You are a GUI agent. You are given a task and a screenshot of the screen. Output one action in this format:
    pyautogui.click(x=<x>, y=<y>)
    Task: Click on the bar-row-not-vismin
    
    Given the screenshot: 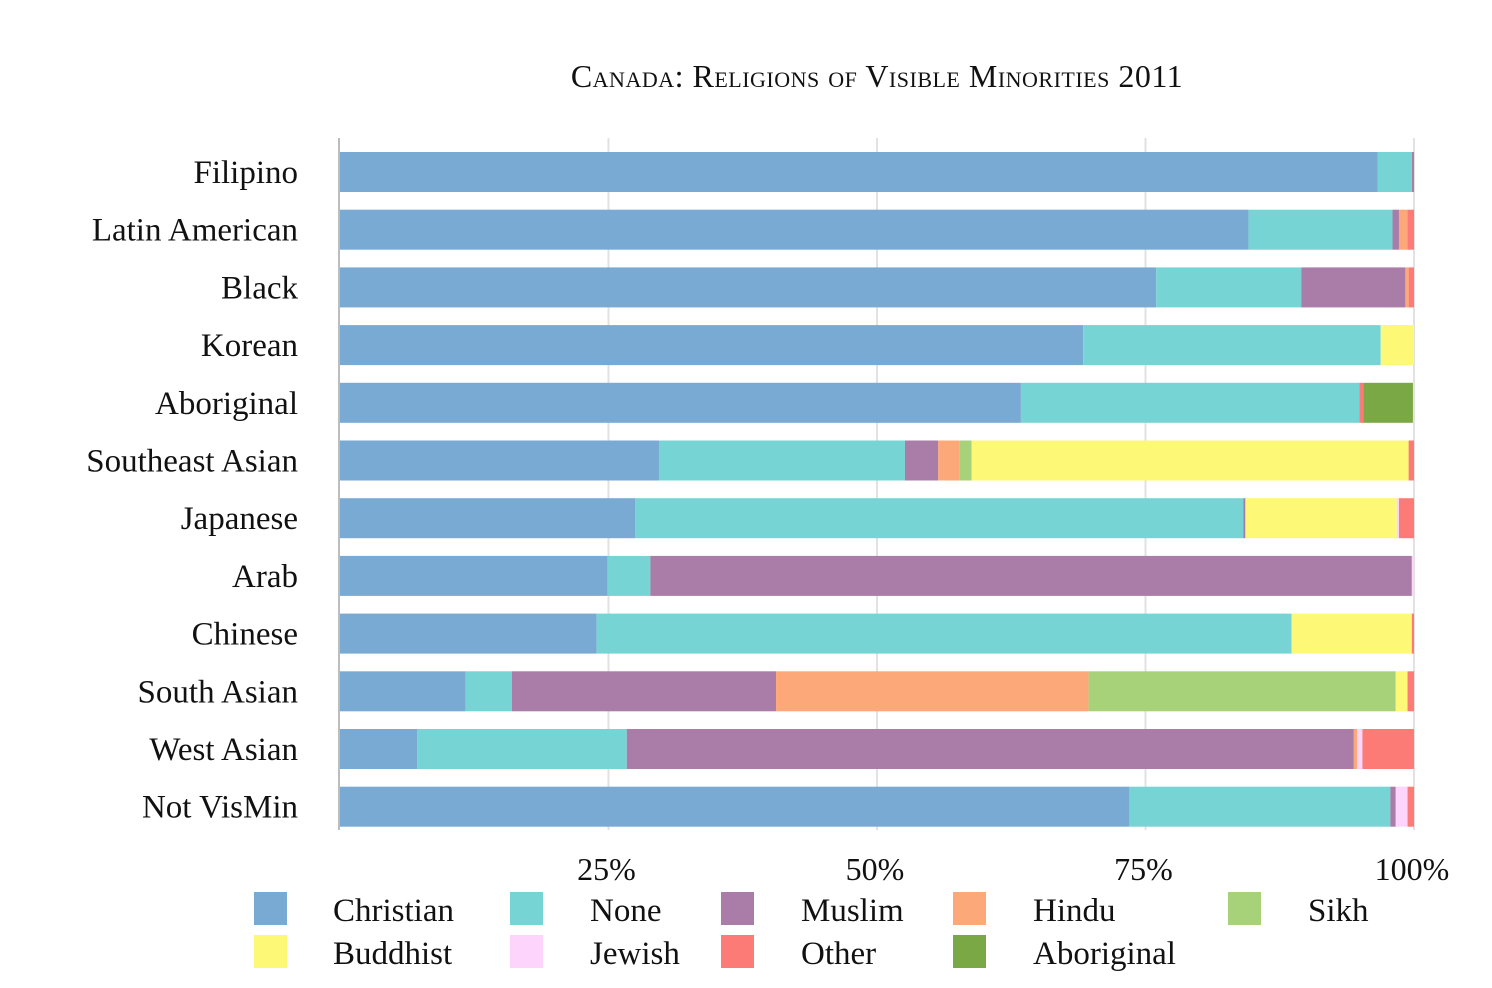 What is the action you would take?
    pyautogui.click(x=877, y=806)
    